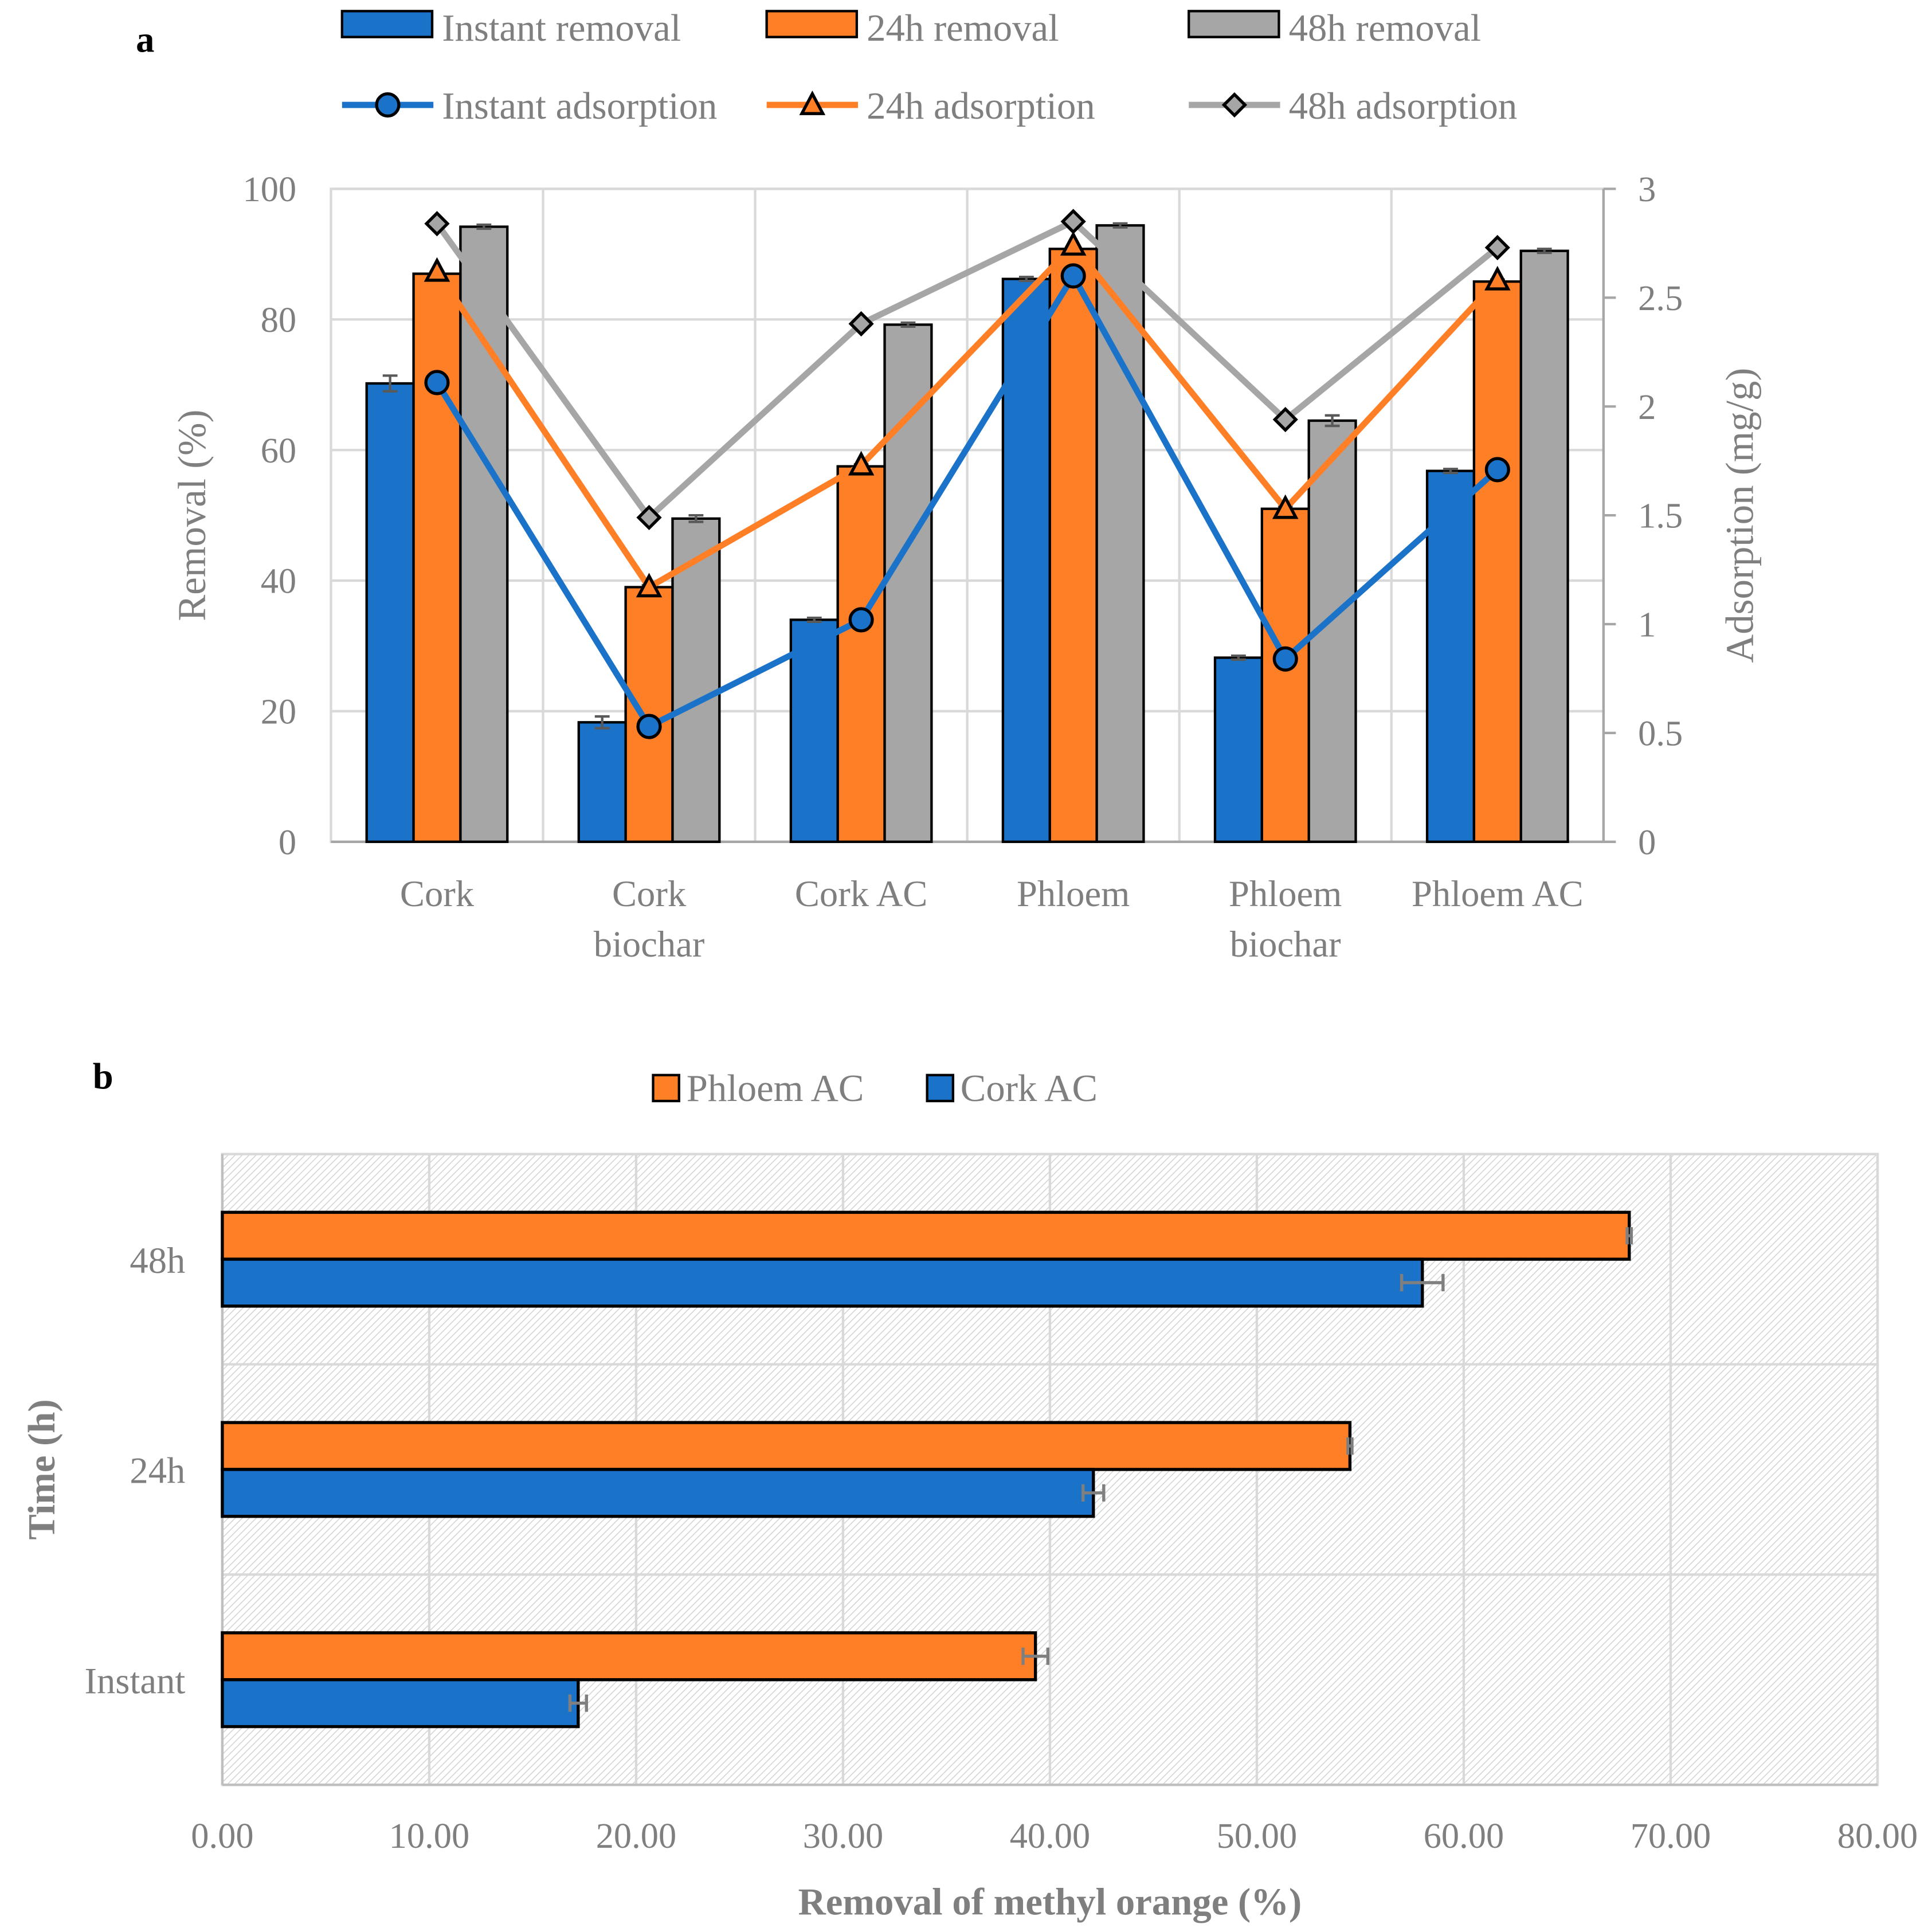  I want to click on x-tick-label: 60.00, so click(1464, 1836).